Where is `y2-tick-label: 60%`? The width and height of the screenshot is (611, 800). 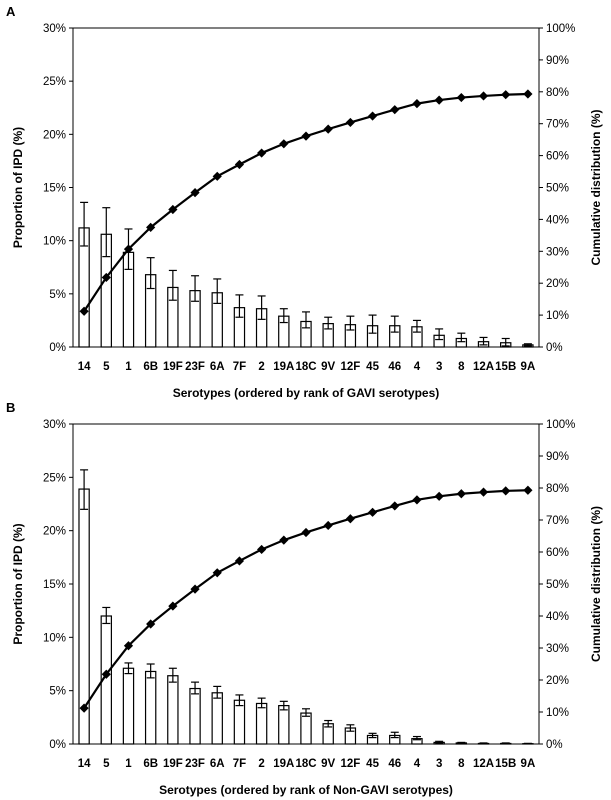
y2-tick-label: 60% is located at coordinates (557, 157).